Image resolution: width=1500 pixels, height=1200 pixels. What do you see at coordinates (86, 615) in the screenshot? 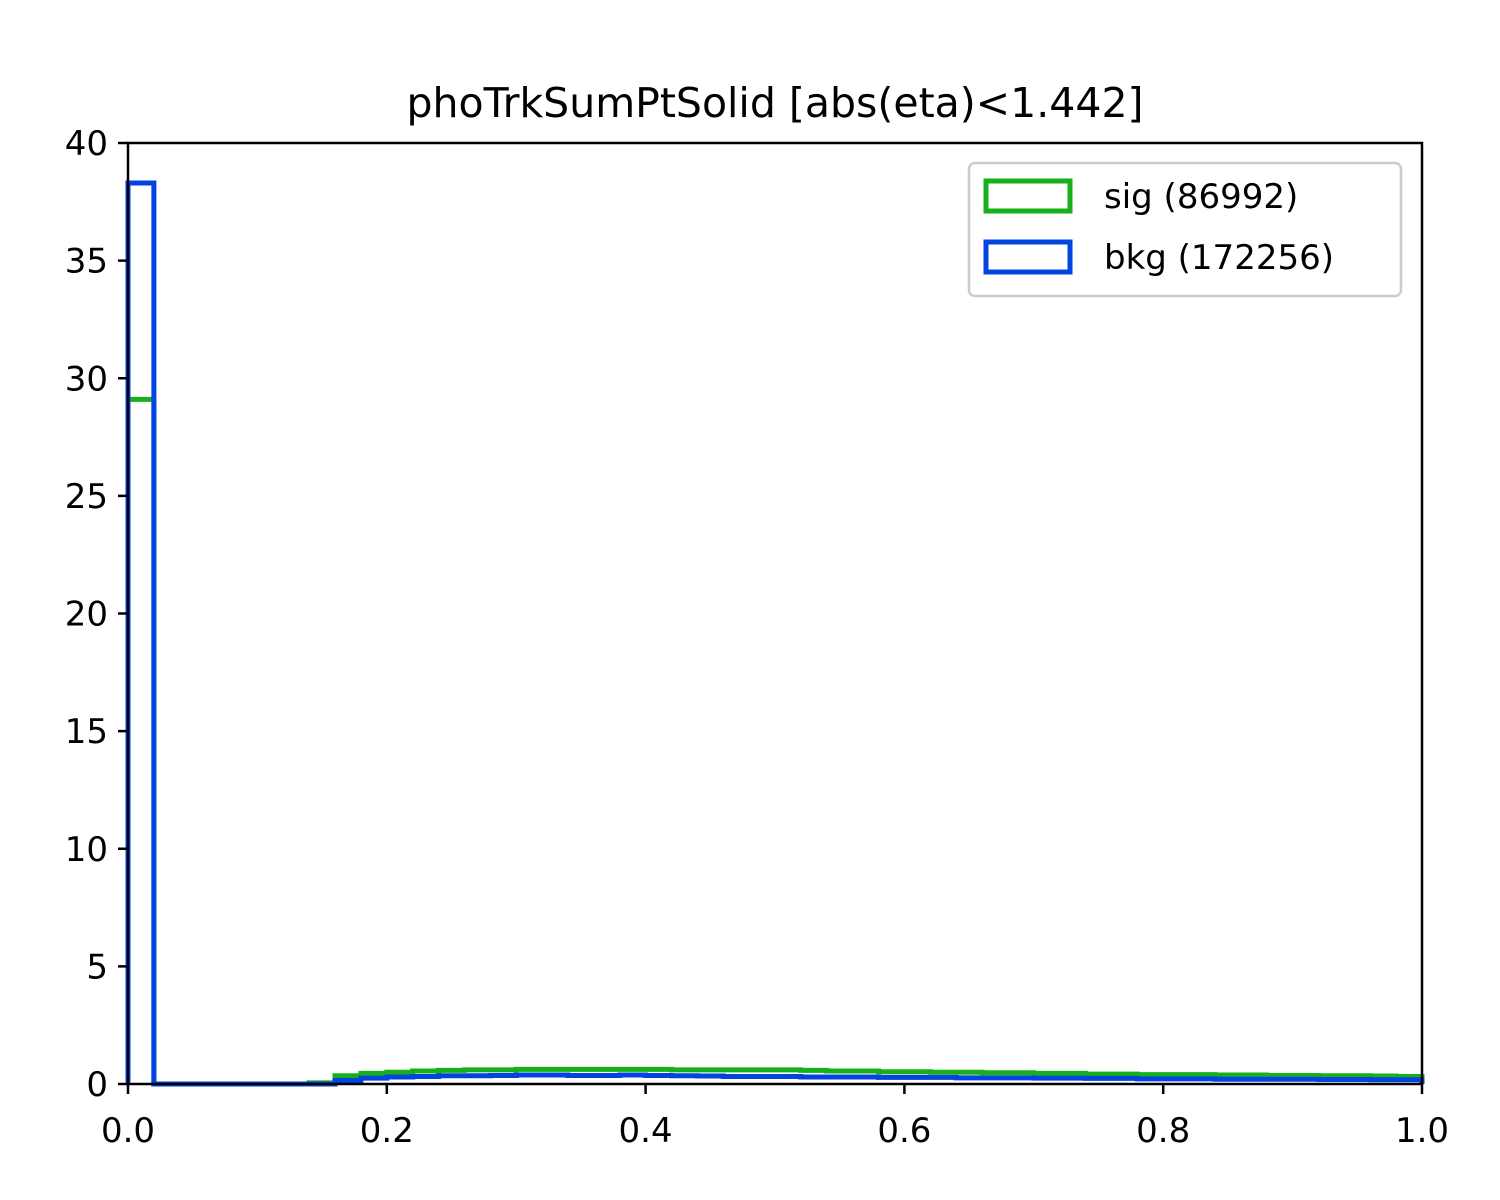
I see `y-tick-label: 20` at bounding box center [86, 615].